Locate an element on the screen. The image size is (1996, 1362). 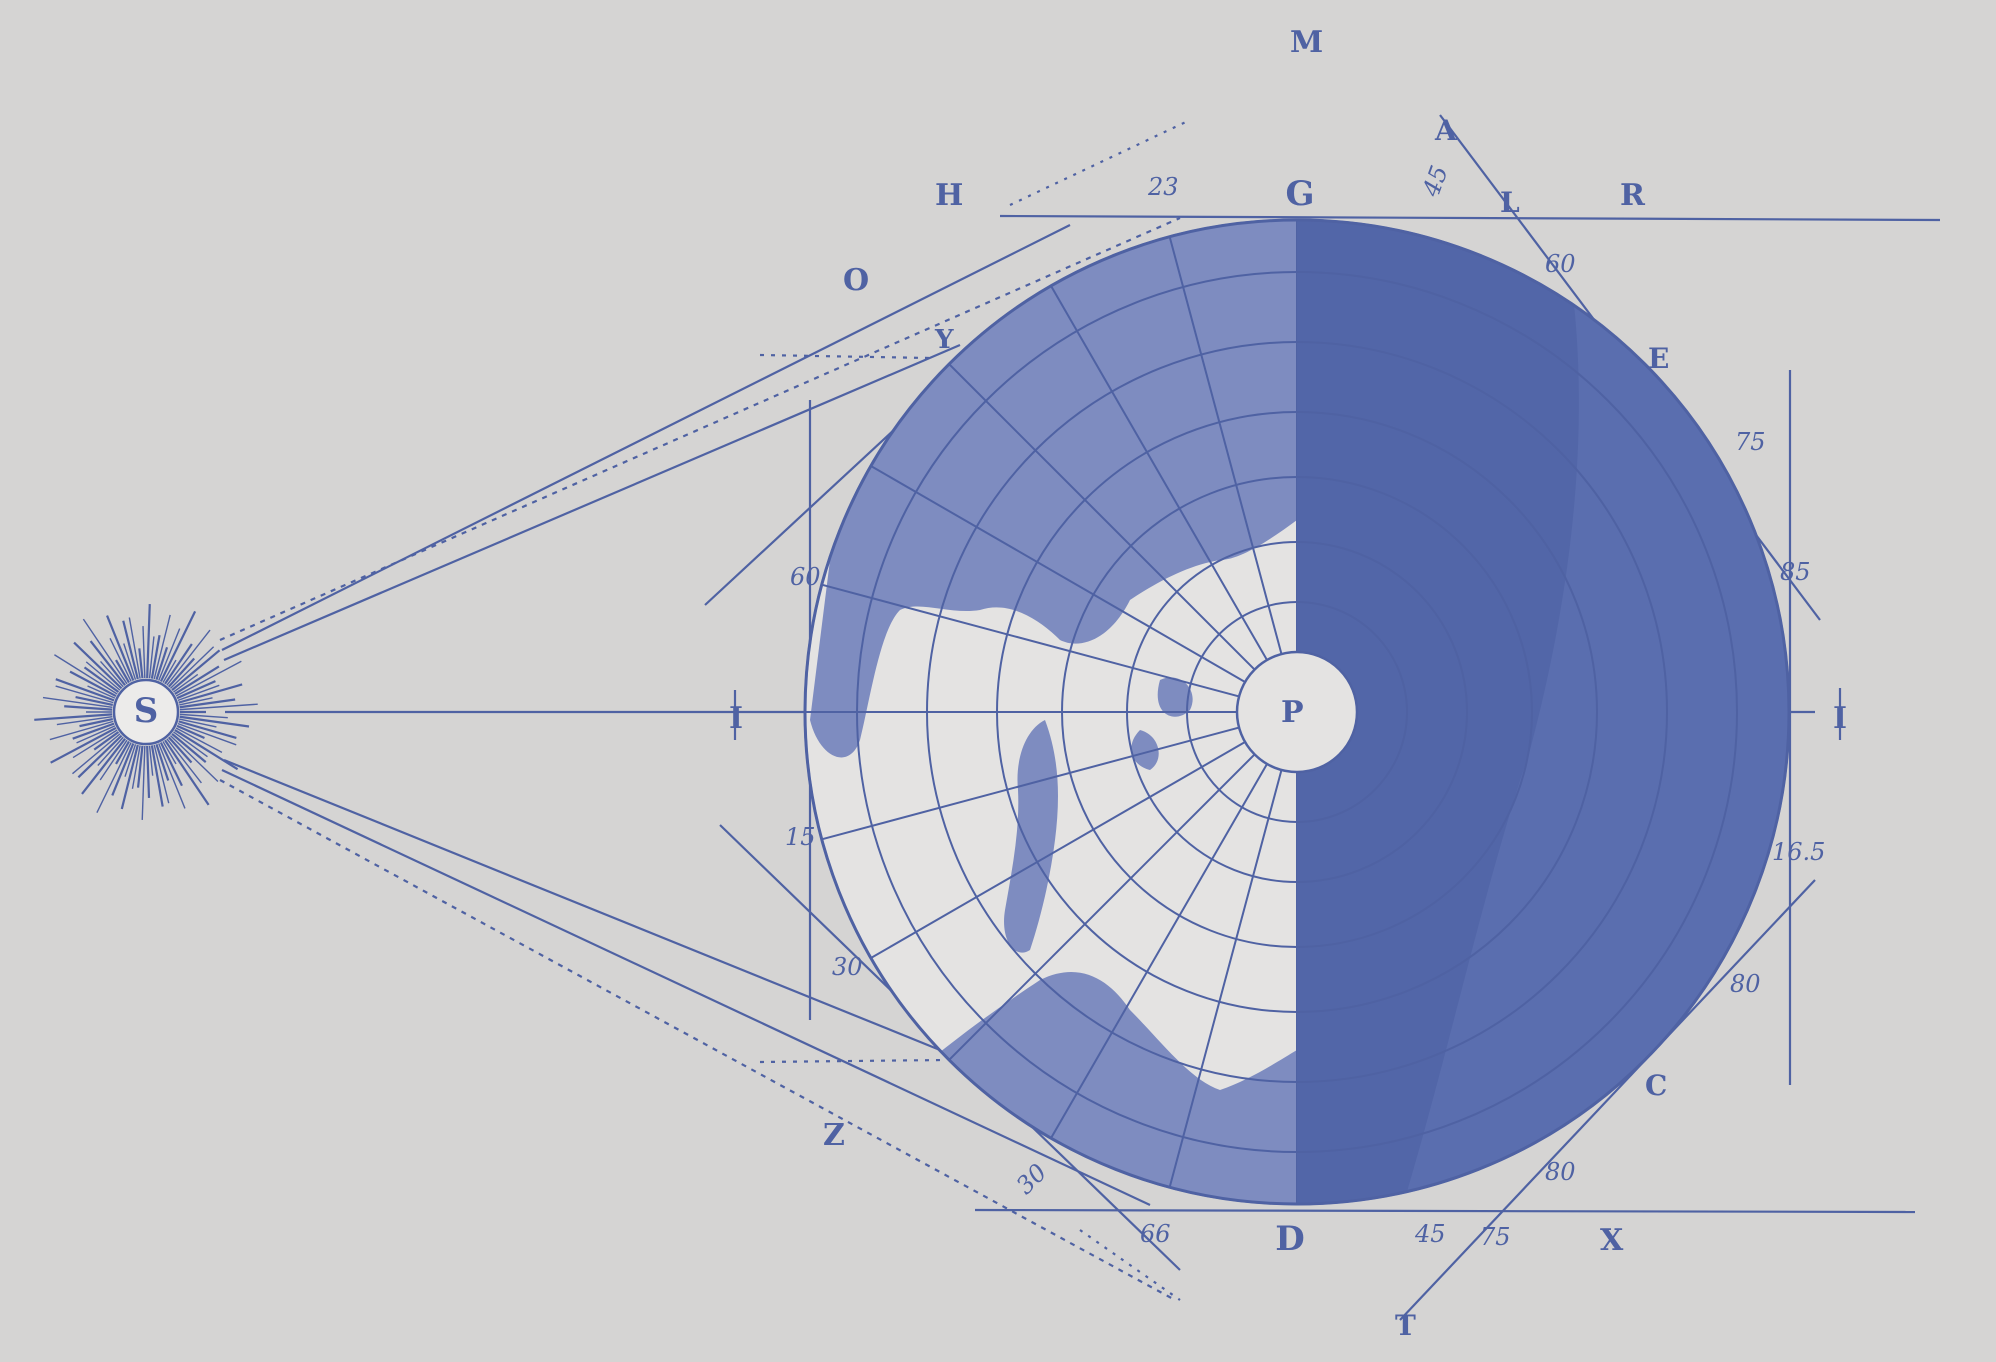
dotted-left-lower is located at coordinates (852, 1061).